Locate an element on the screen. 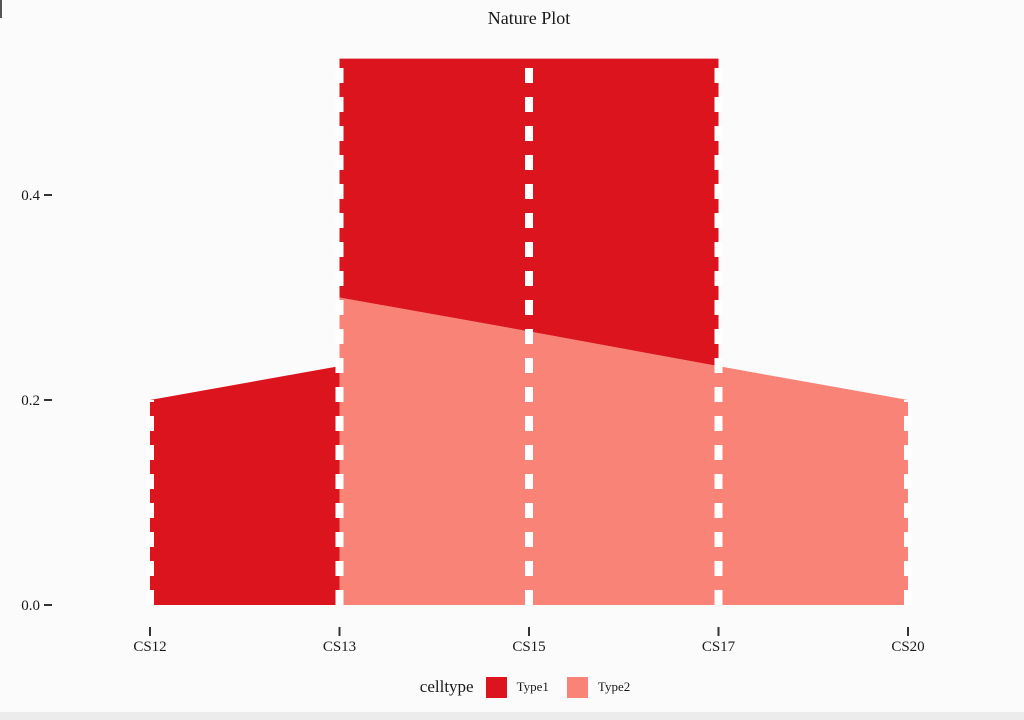  chart-title: Nature Plot is located at coordinates (529, 18).